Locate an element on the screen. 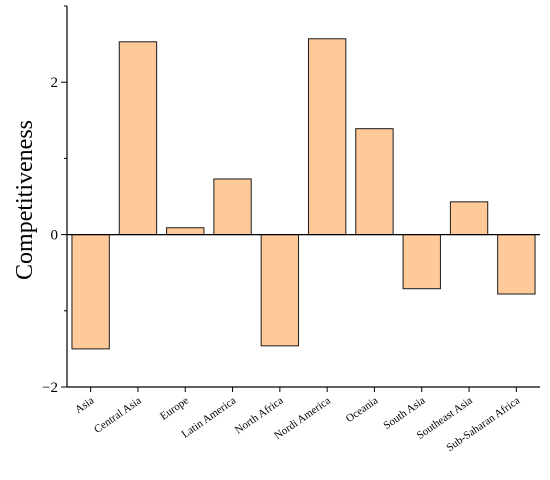 The width and height of the screenshot is (550, 480). x-tick-label: Europe is located at coordinates (174, 409).